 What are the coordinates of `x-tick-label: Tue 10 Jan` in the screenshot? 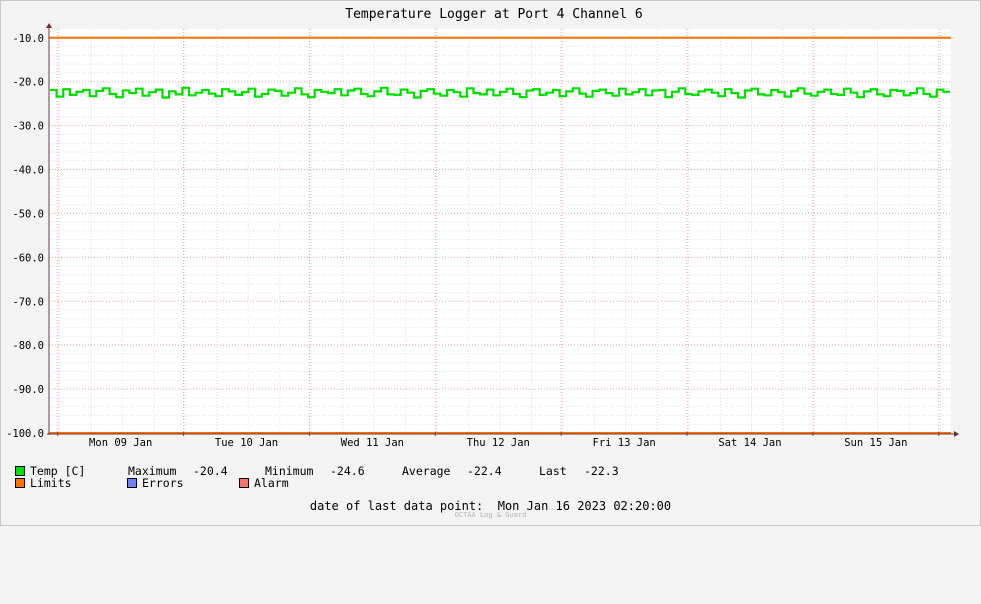 It's located at (246, 443).